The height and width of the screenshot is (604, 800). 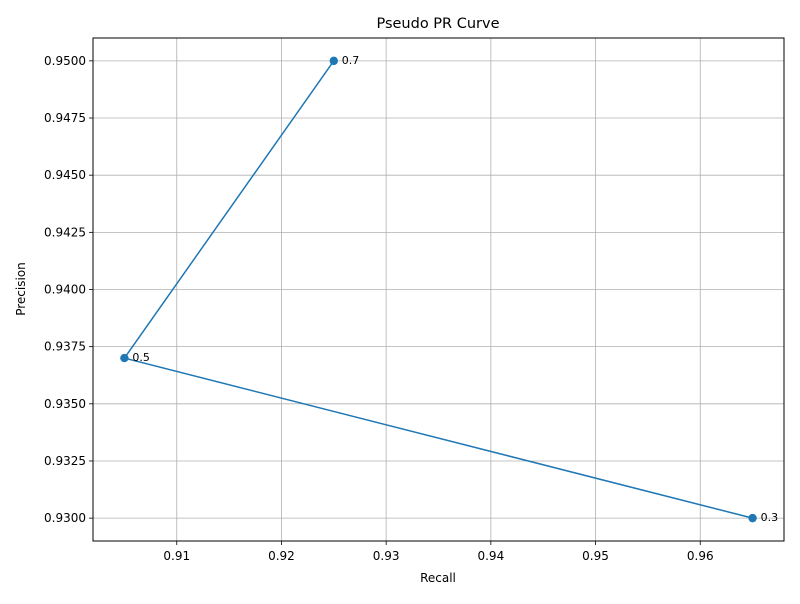 What do you see at coordinates (438, 552) in the screenshot?
I see `x-axis-ticks: 0.91 0.92 0.93 0.94 0.95 0.96` at bounding box center [438, 552].